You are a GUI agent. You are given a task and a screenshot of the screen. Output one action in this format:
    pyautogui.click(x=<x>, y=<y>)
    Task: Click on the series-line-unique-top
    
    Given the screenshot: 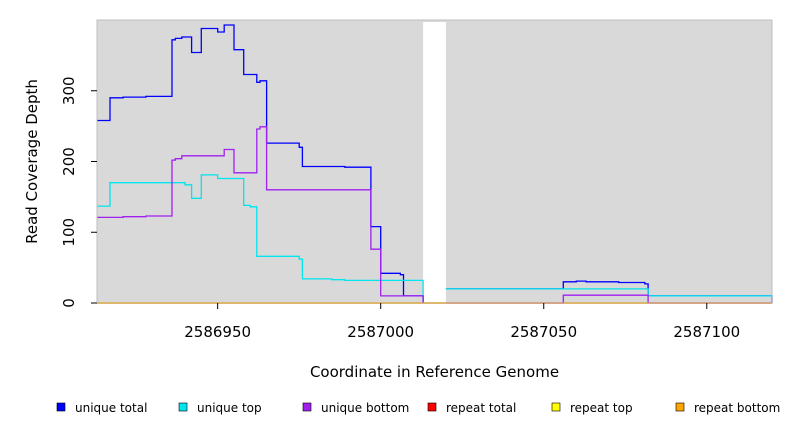 What is the action you would take?
    pyautogui.click(x=260, y=238)
    